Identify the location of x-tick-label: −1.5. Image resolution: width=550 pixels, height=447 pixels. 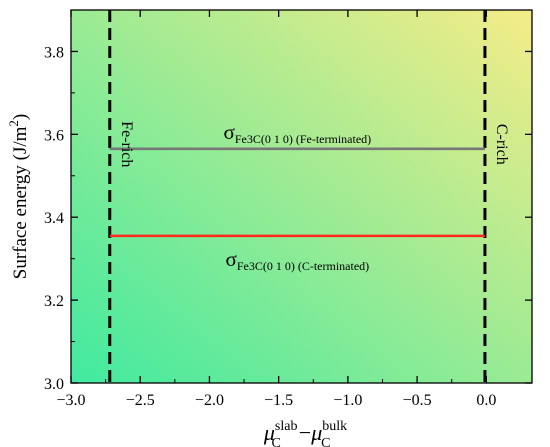
(278, 400).